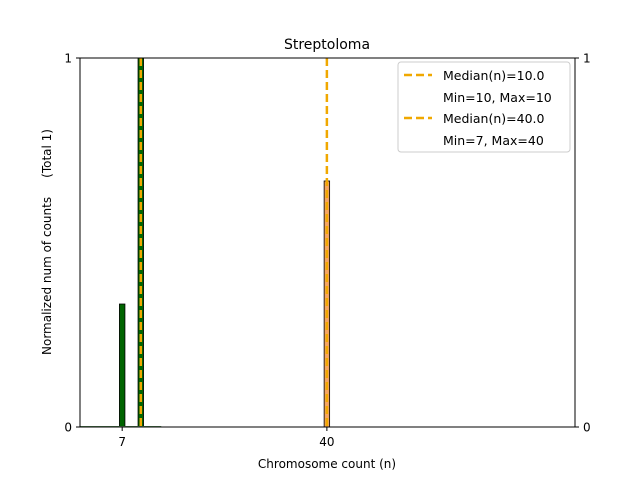 This screenshot has height=484, width=640. I want to click on legend-label-median-1: Median(n)=10.0, so click(493, 75).